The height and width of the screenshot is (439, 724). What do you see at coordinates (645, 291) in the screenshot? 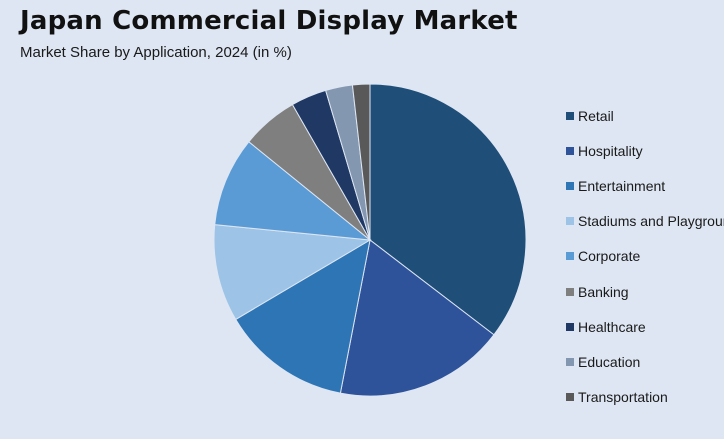
I see `legend-item-banking: Banking` at bounding box center [645, 291].